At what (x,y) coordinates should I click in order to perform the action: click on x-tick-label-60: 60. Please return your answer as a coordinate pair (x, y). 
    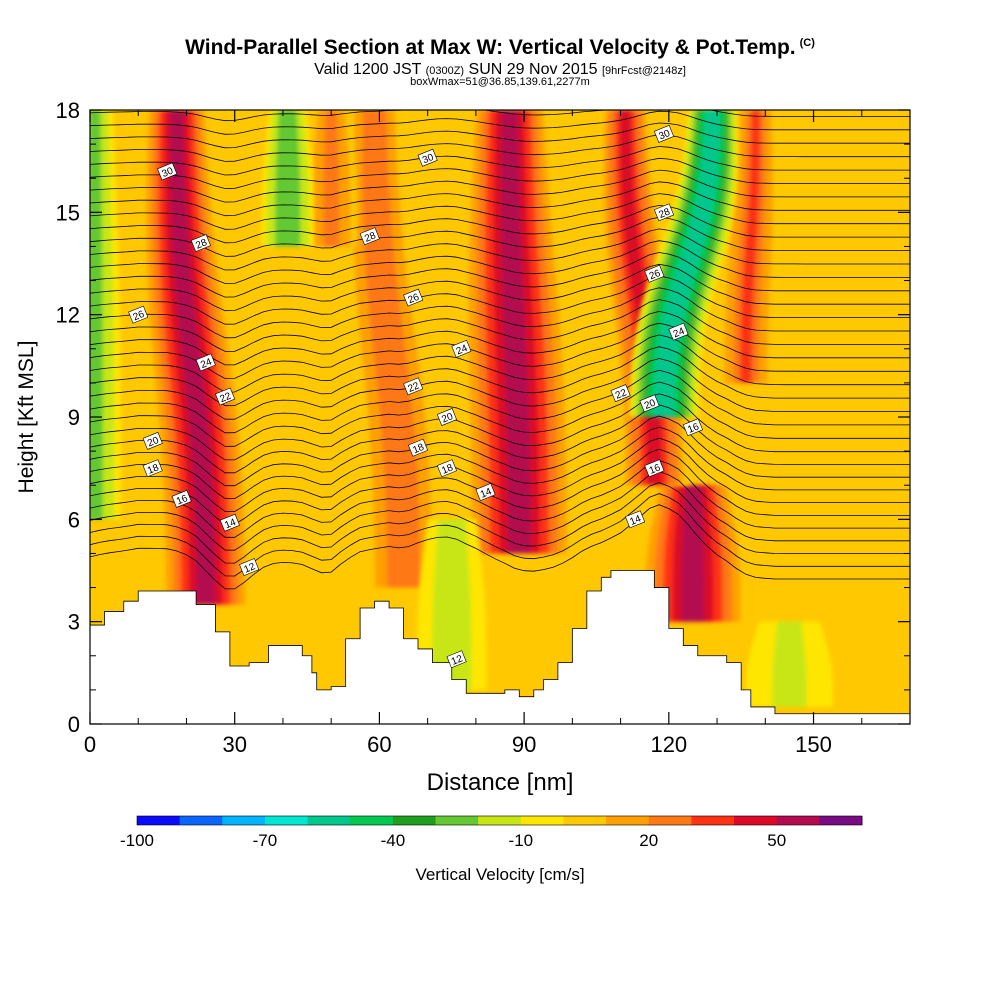
    Looking at the image, I should click on (379, 744).